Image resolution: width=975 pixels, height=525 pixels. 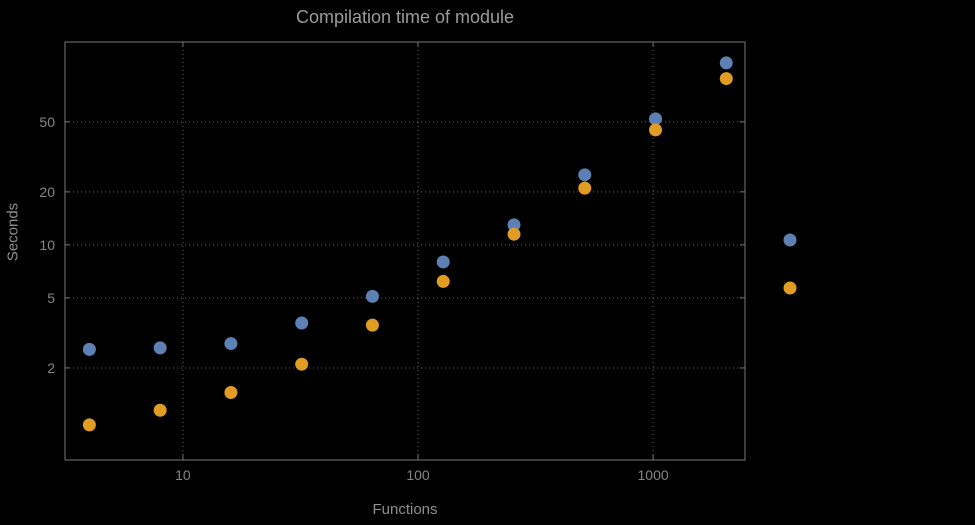 I want to click on chart-title: Compilation time of module, so click(x=405, y=17).